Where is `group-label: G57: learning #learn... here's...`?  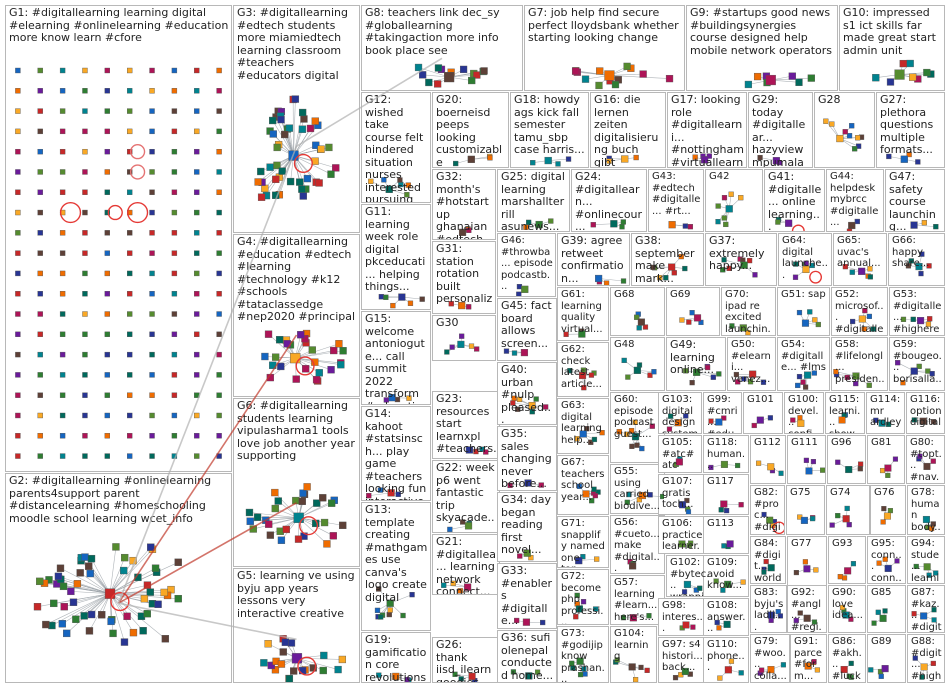
group-label: G57: learning #learn... here's... is located at coordinates (636, 600).